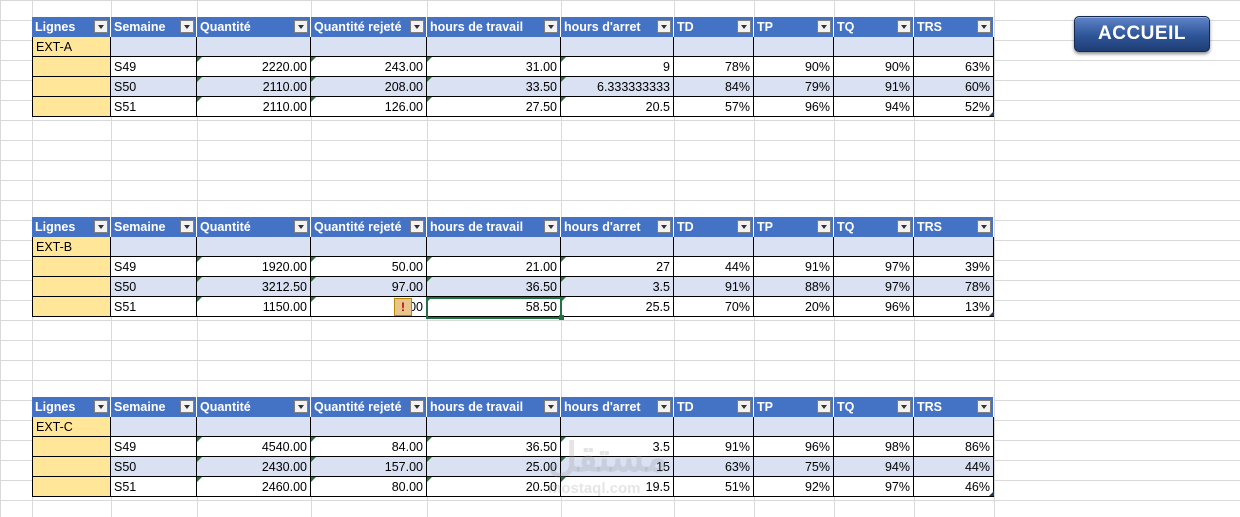 The width and height of the screenshot is (1240, 517). I want to click on table-cell-td: 78%, so click(714, 67).